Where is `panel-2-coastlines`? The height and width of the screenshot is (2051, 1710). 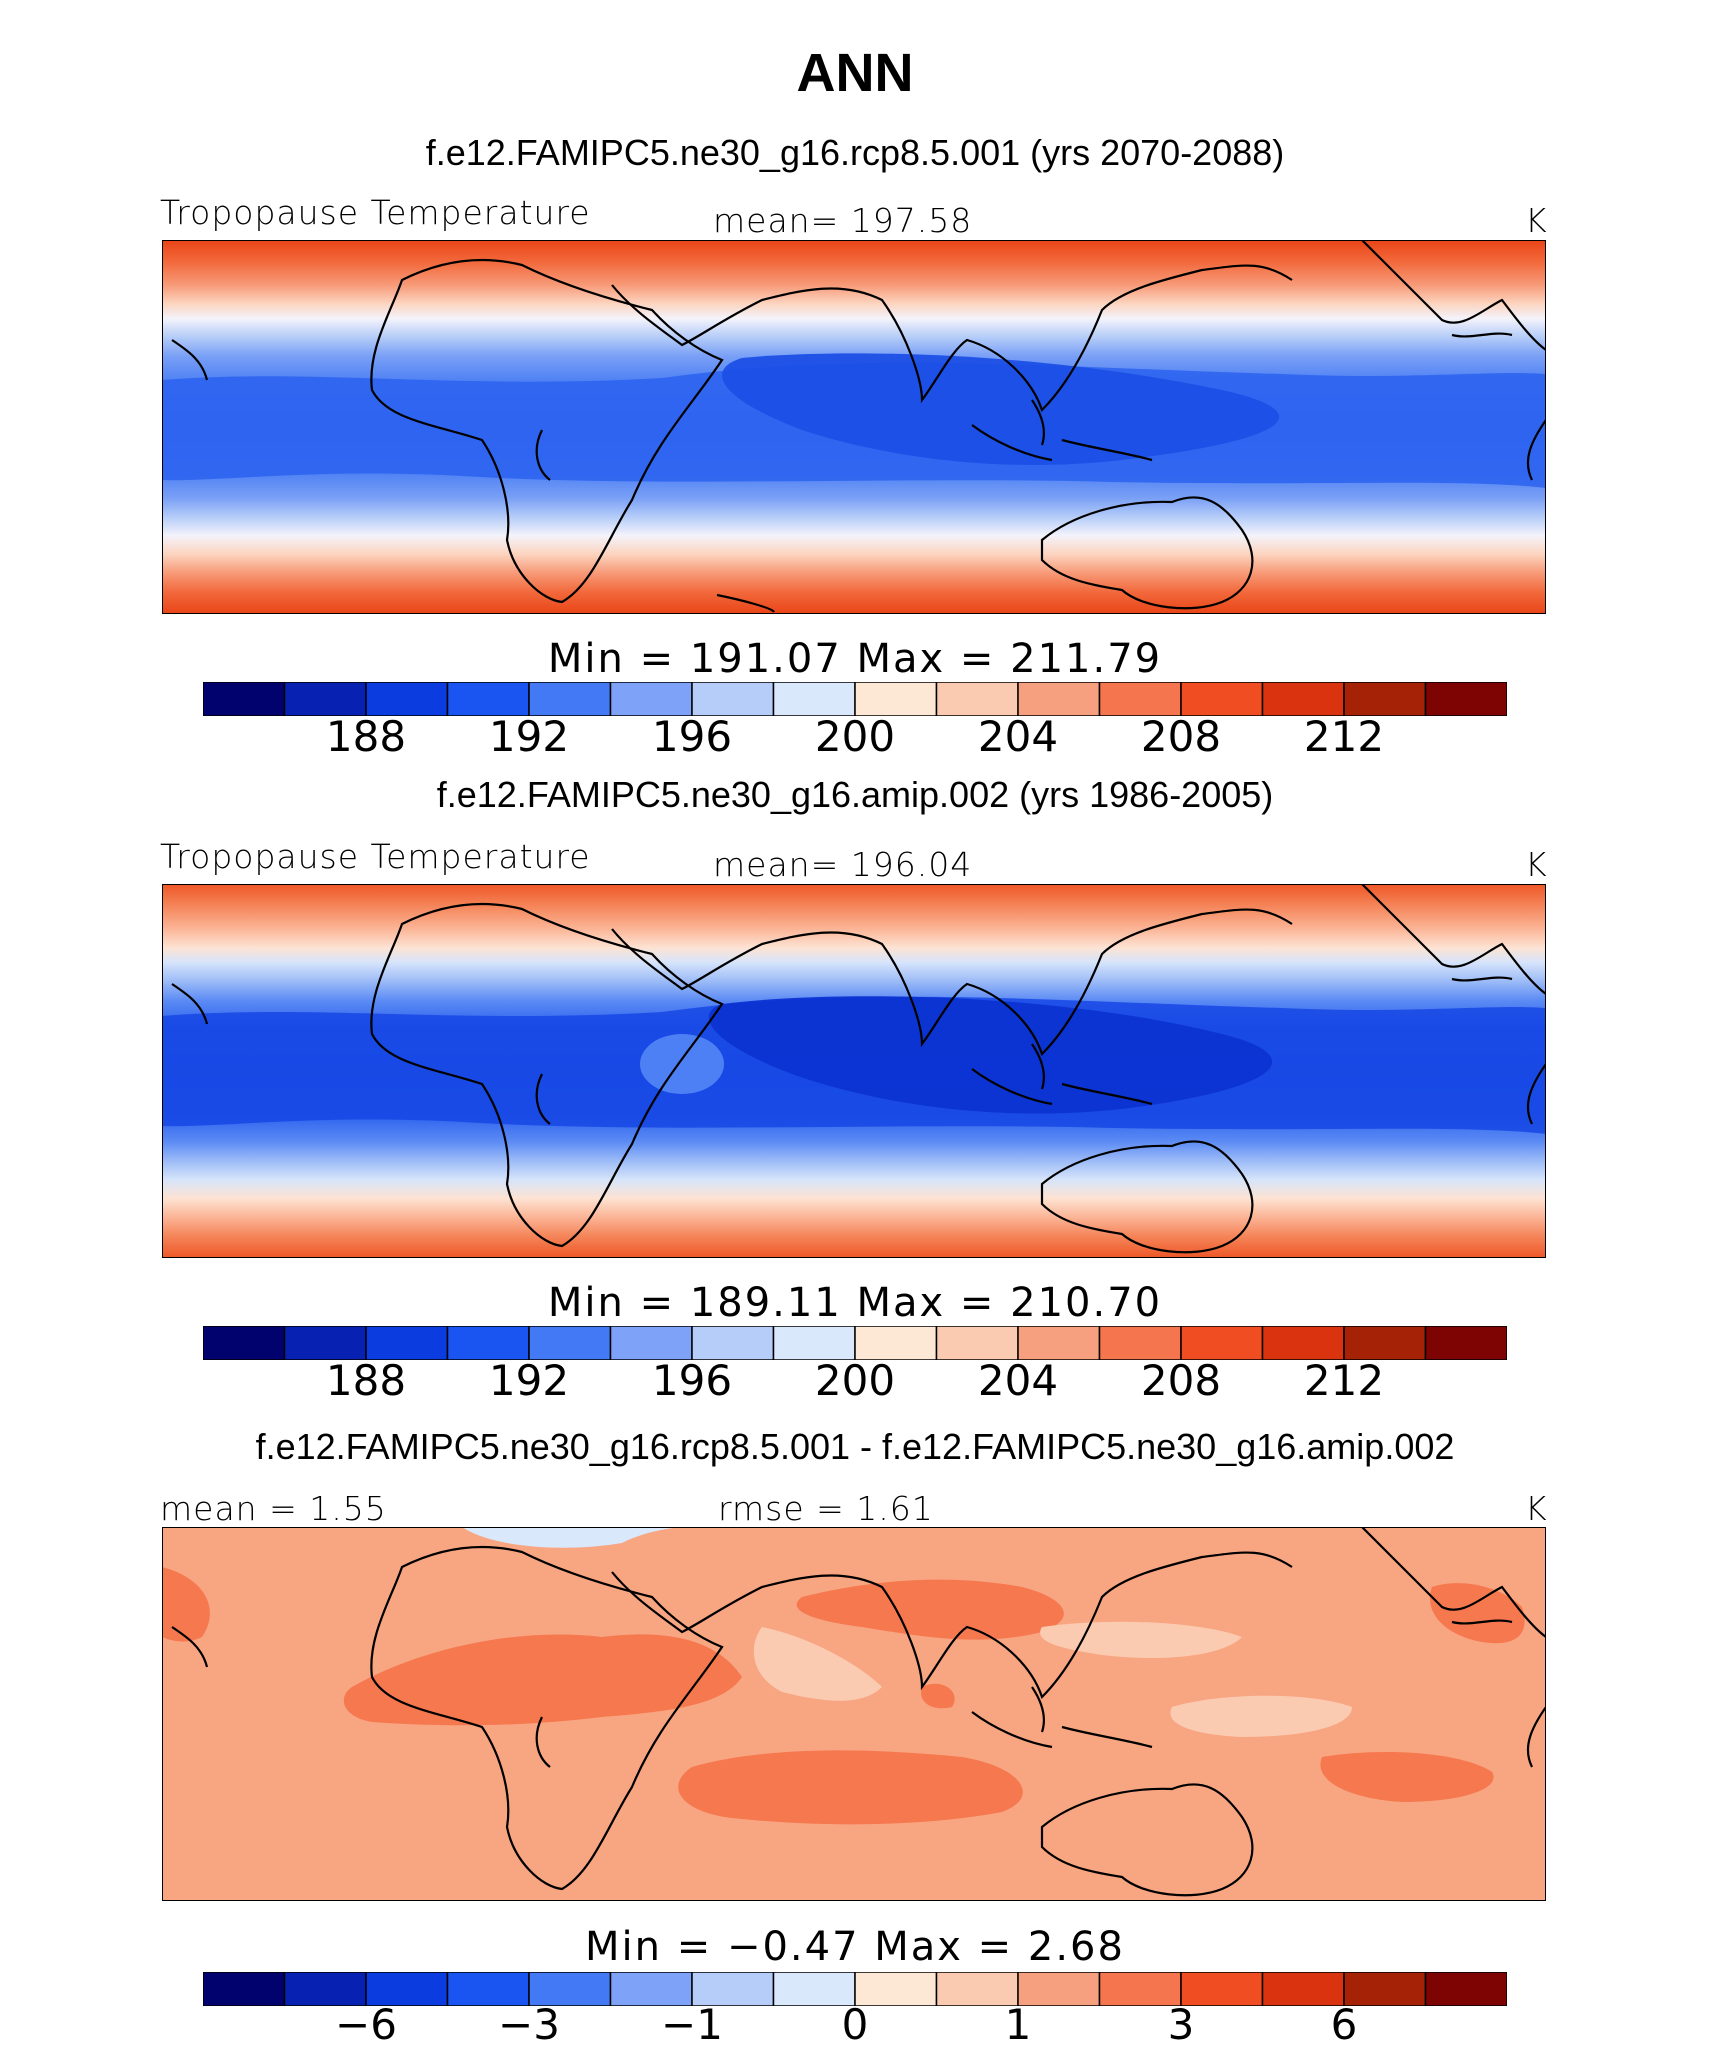
panel-2-coastlines is located at coordinates (858, 1069).